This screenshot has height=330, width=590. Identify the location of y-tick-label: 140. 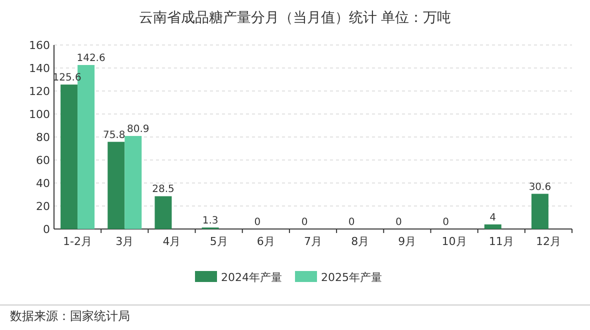
(39, 68).